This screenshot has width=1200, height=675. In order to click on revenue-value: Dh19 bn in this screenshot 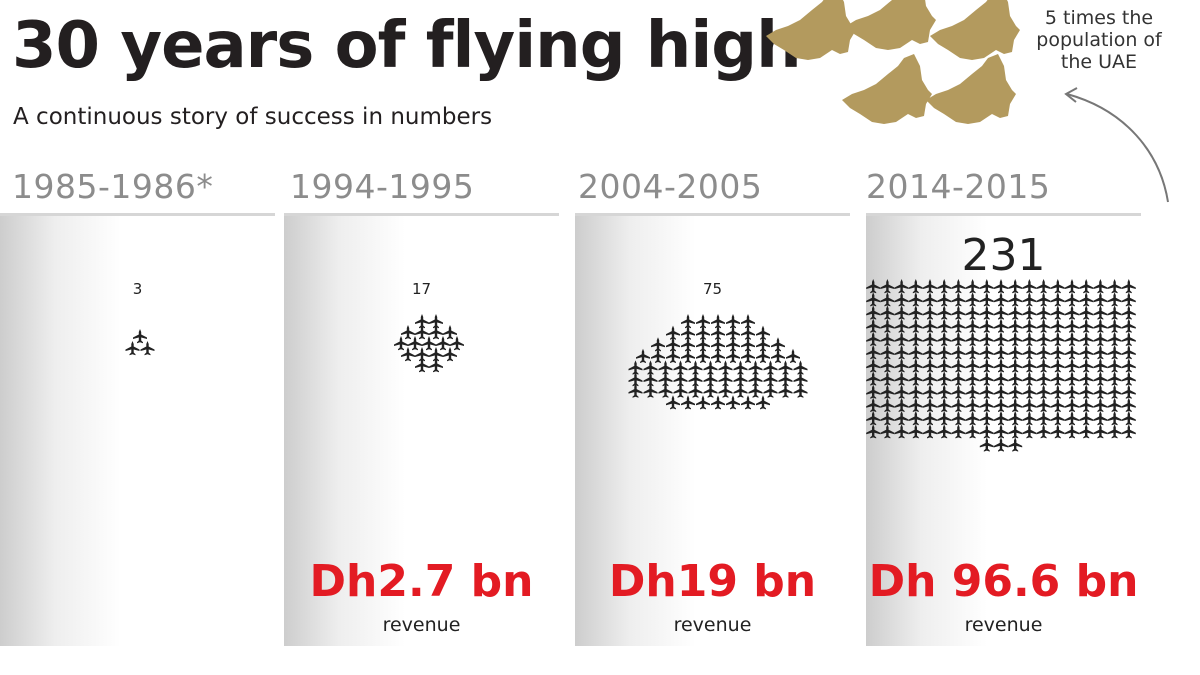, I will do `click(712, 581)`.